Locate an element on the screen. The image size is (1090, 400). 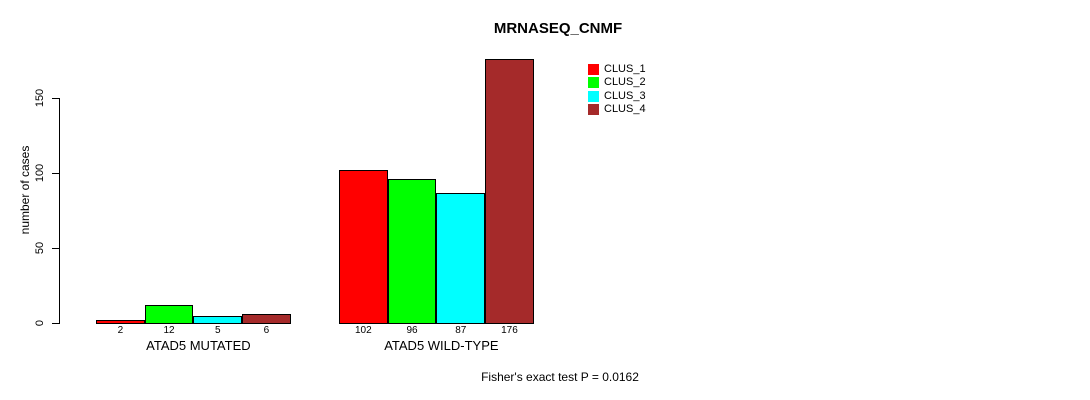
y-axis is located at coordinates (59, 211).